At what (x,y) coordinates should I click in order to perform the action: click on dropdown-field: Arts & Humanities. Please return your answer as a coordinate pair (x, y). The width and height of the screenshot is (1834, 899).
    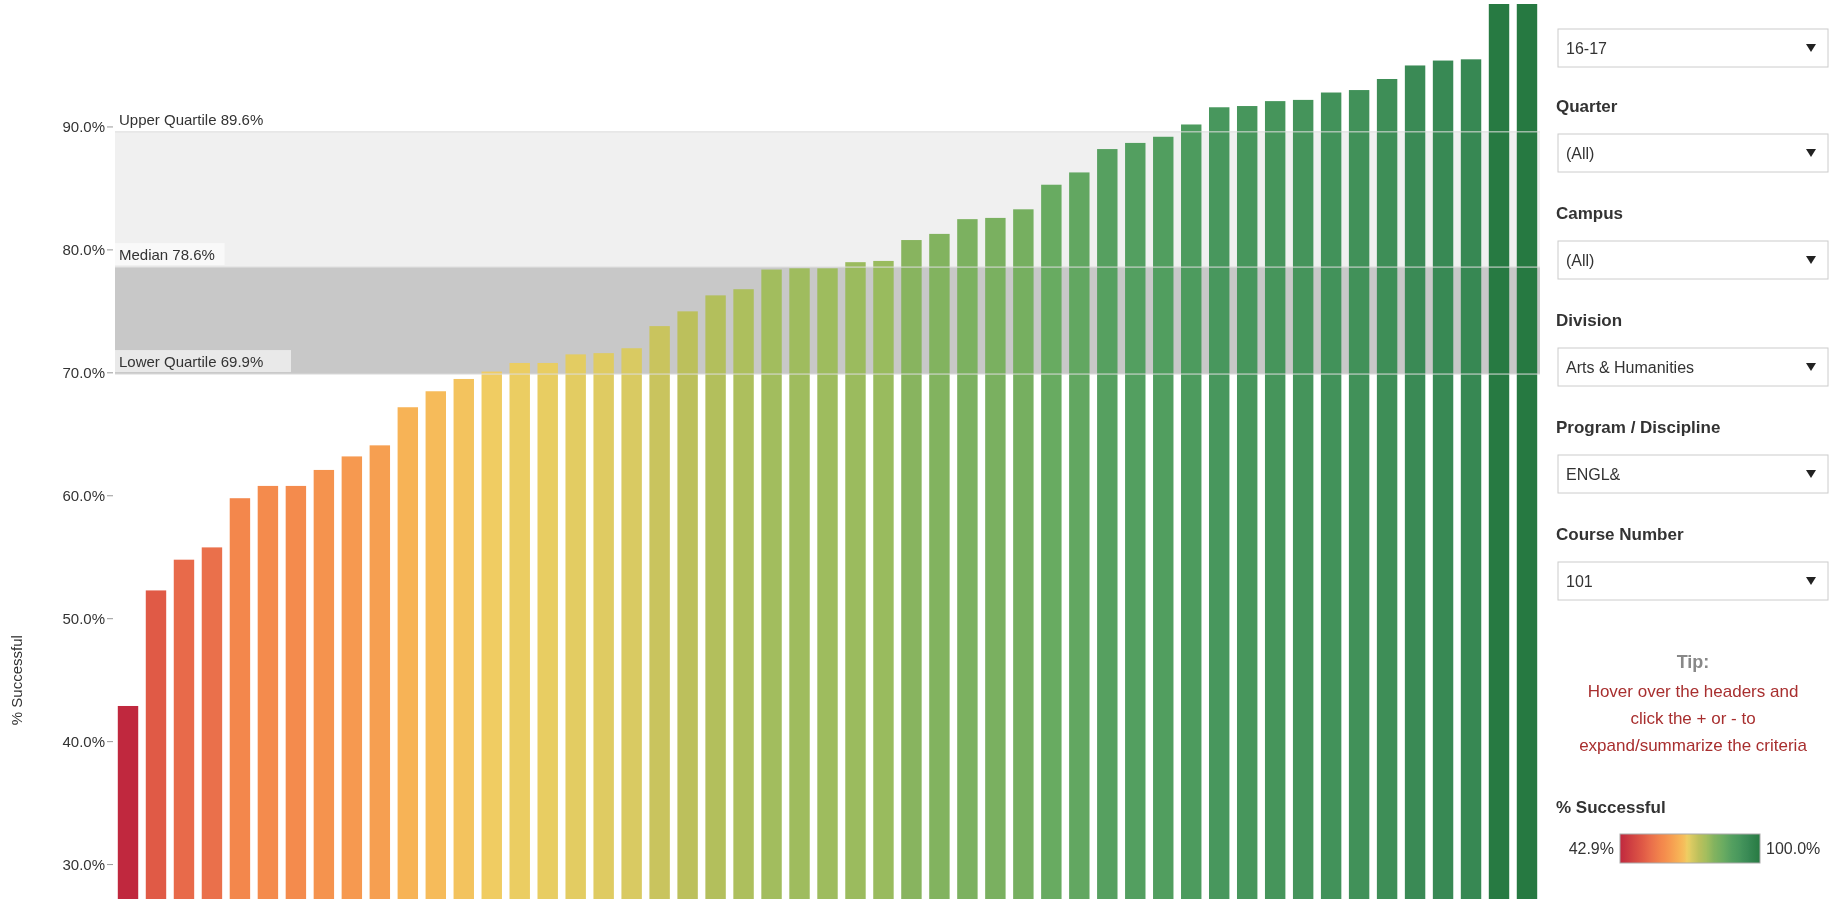
    Looking at the image, I should click on (1693, 367).